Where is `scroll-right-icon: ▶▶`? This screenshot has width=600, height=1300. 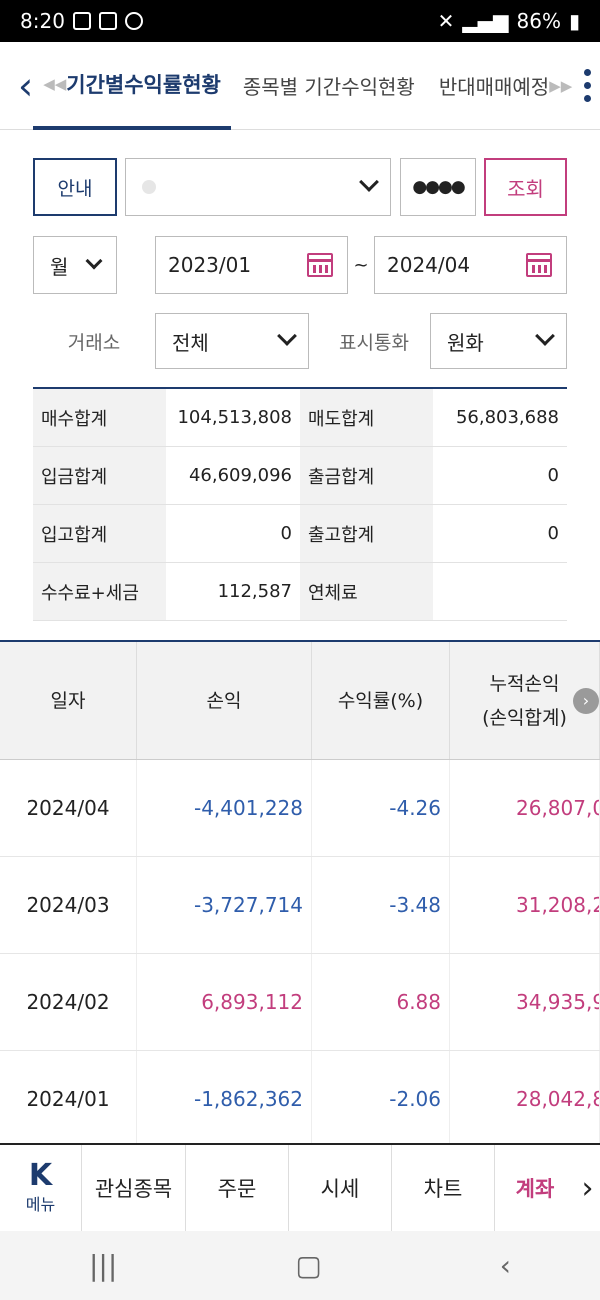
scroll-right-icon: ▶▶ is located at coordinates (561, 85).